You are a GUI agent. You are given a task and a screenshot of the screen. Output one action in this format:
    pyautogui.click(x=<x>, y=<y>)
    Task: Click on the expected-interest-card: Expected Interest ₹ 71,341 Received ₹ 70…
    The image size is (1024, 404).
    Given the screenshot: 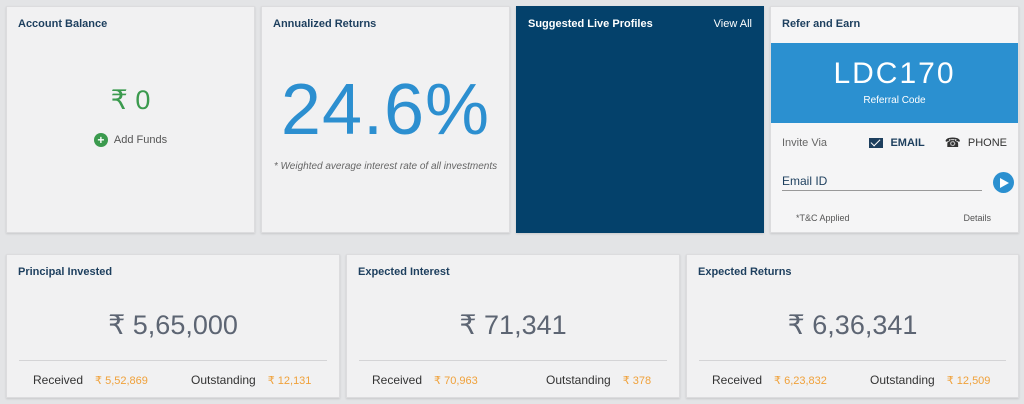 What is the action you would take?
    pyautogui.click(x=513, y=326)
    